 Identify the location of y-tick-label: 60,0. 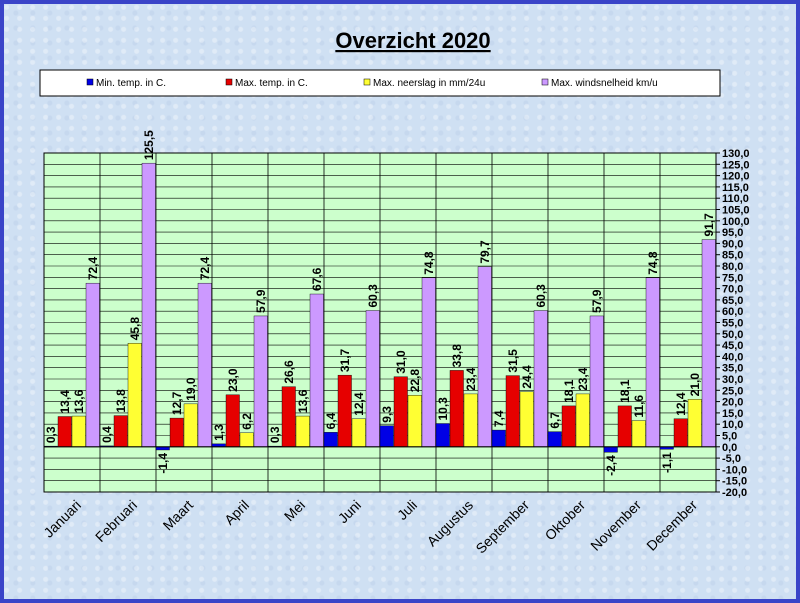
(732, 312).